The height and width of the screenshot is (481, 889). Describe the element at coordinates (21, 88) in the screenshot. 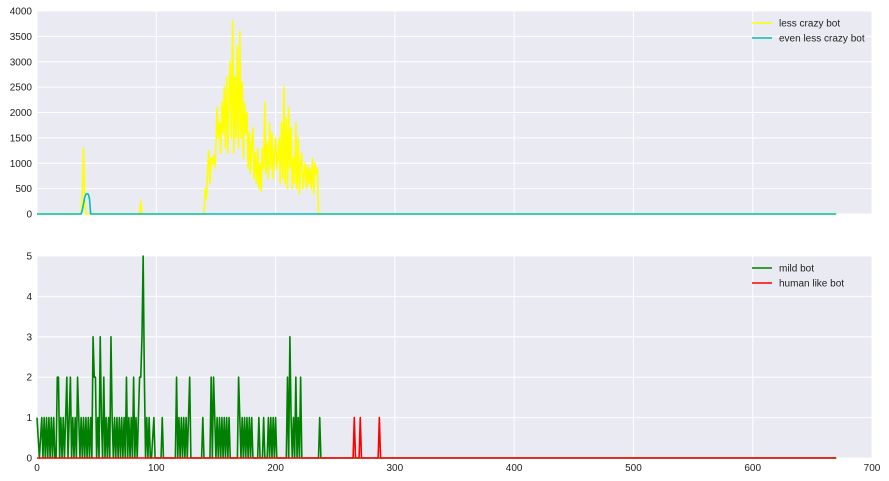

I see `y-tick-label: 2500` at that location.